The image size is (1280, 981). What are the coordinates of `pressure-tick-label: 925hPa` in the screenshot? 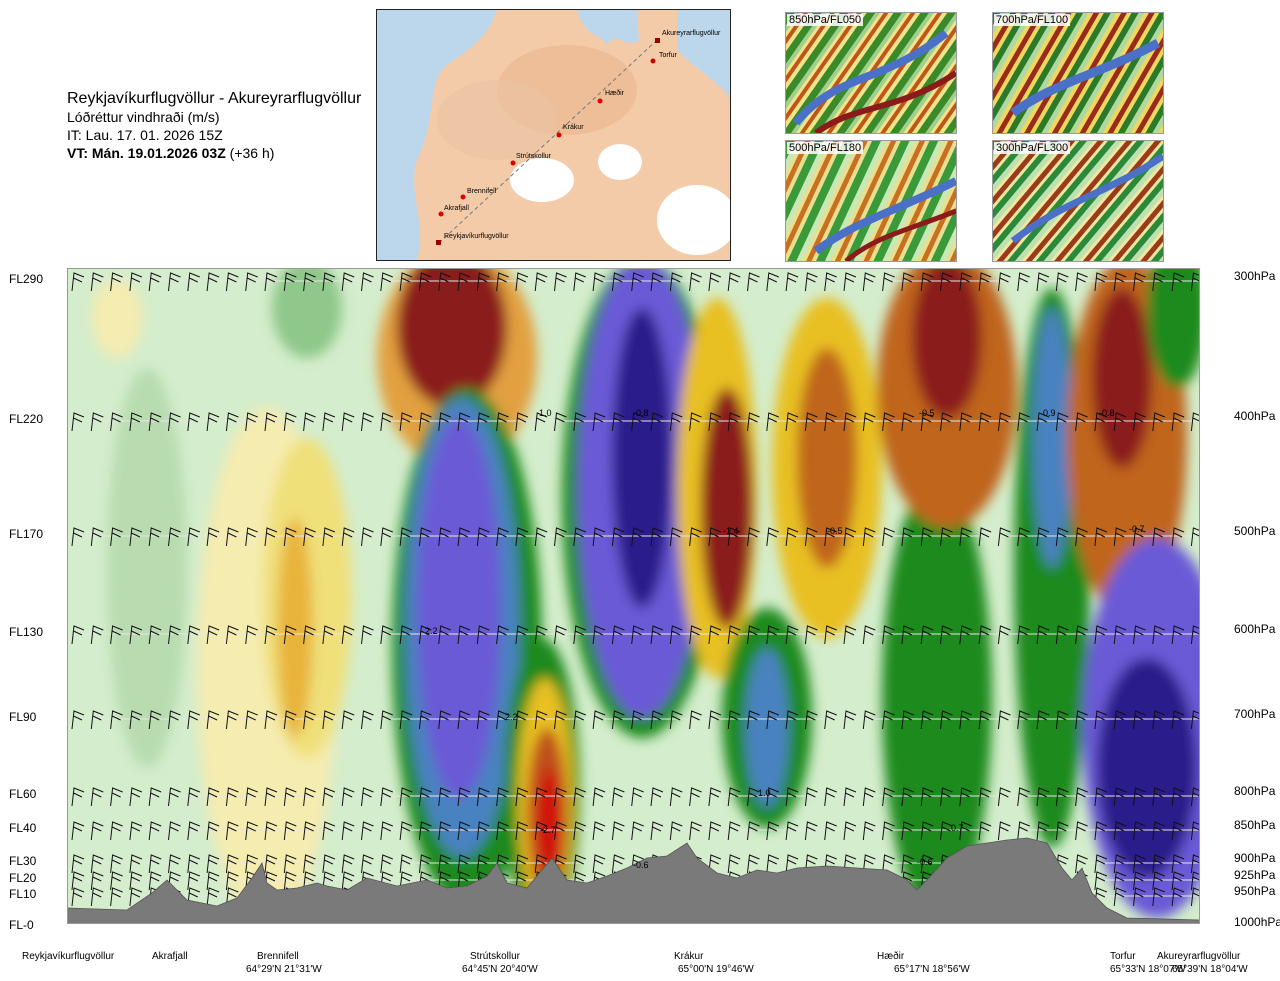 It's located at (1255, 875).